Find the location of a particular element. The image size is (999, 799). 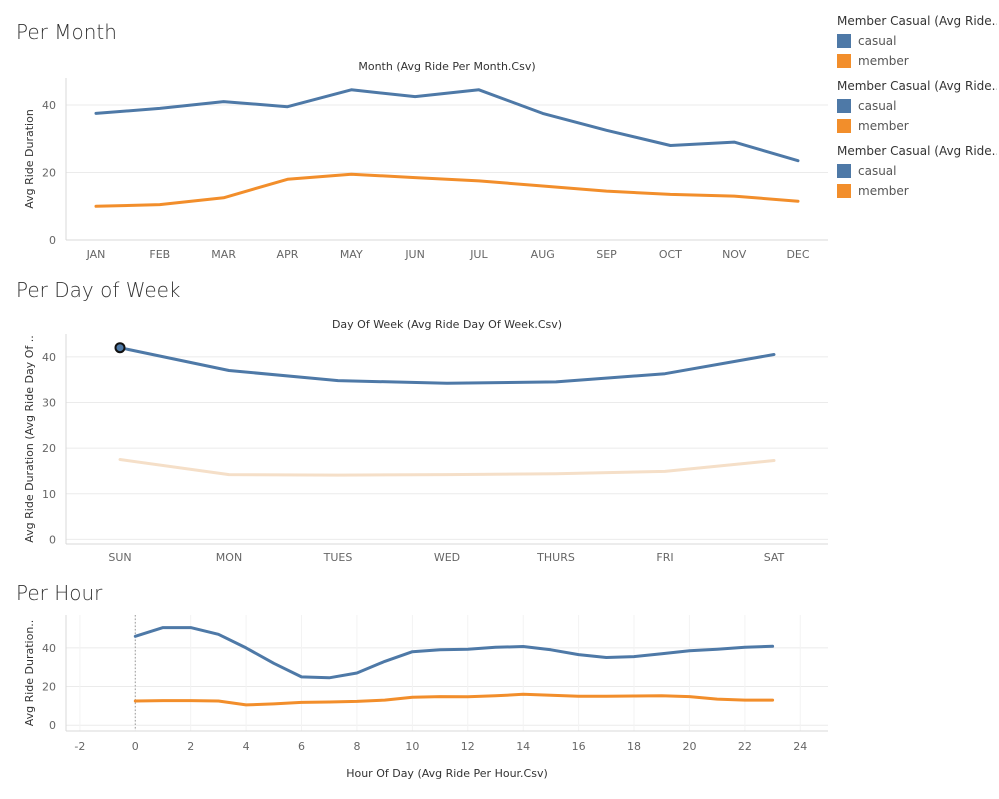

x-tick-label: SAT is located at coordinates (774, 557).